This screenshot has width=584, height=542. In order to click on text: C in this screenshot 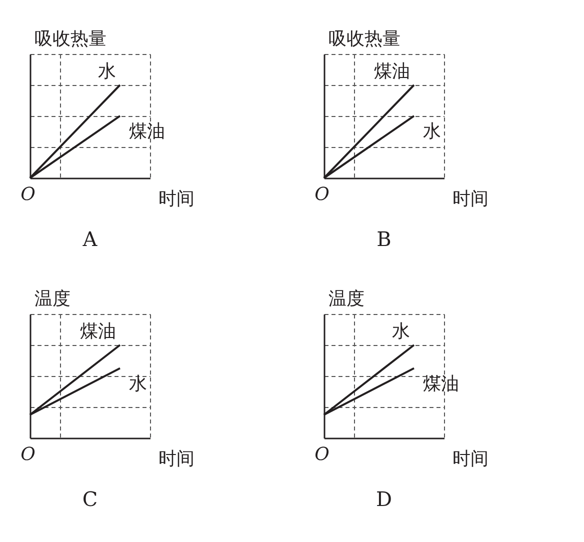, I will do `click(90, 499)`.